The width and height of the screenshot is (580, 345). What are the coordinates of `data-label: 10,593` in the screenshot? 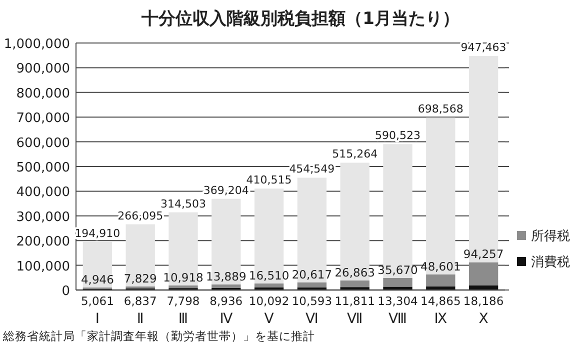 It's located at (312, 301).